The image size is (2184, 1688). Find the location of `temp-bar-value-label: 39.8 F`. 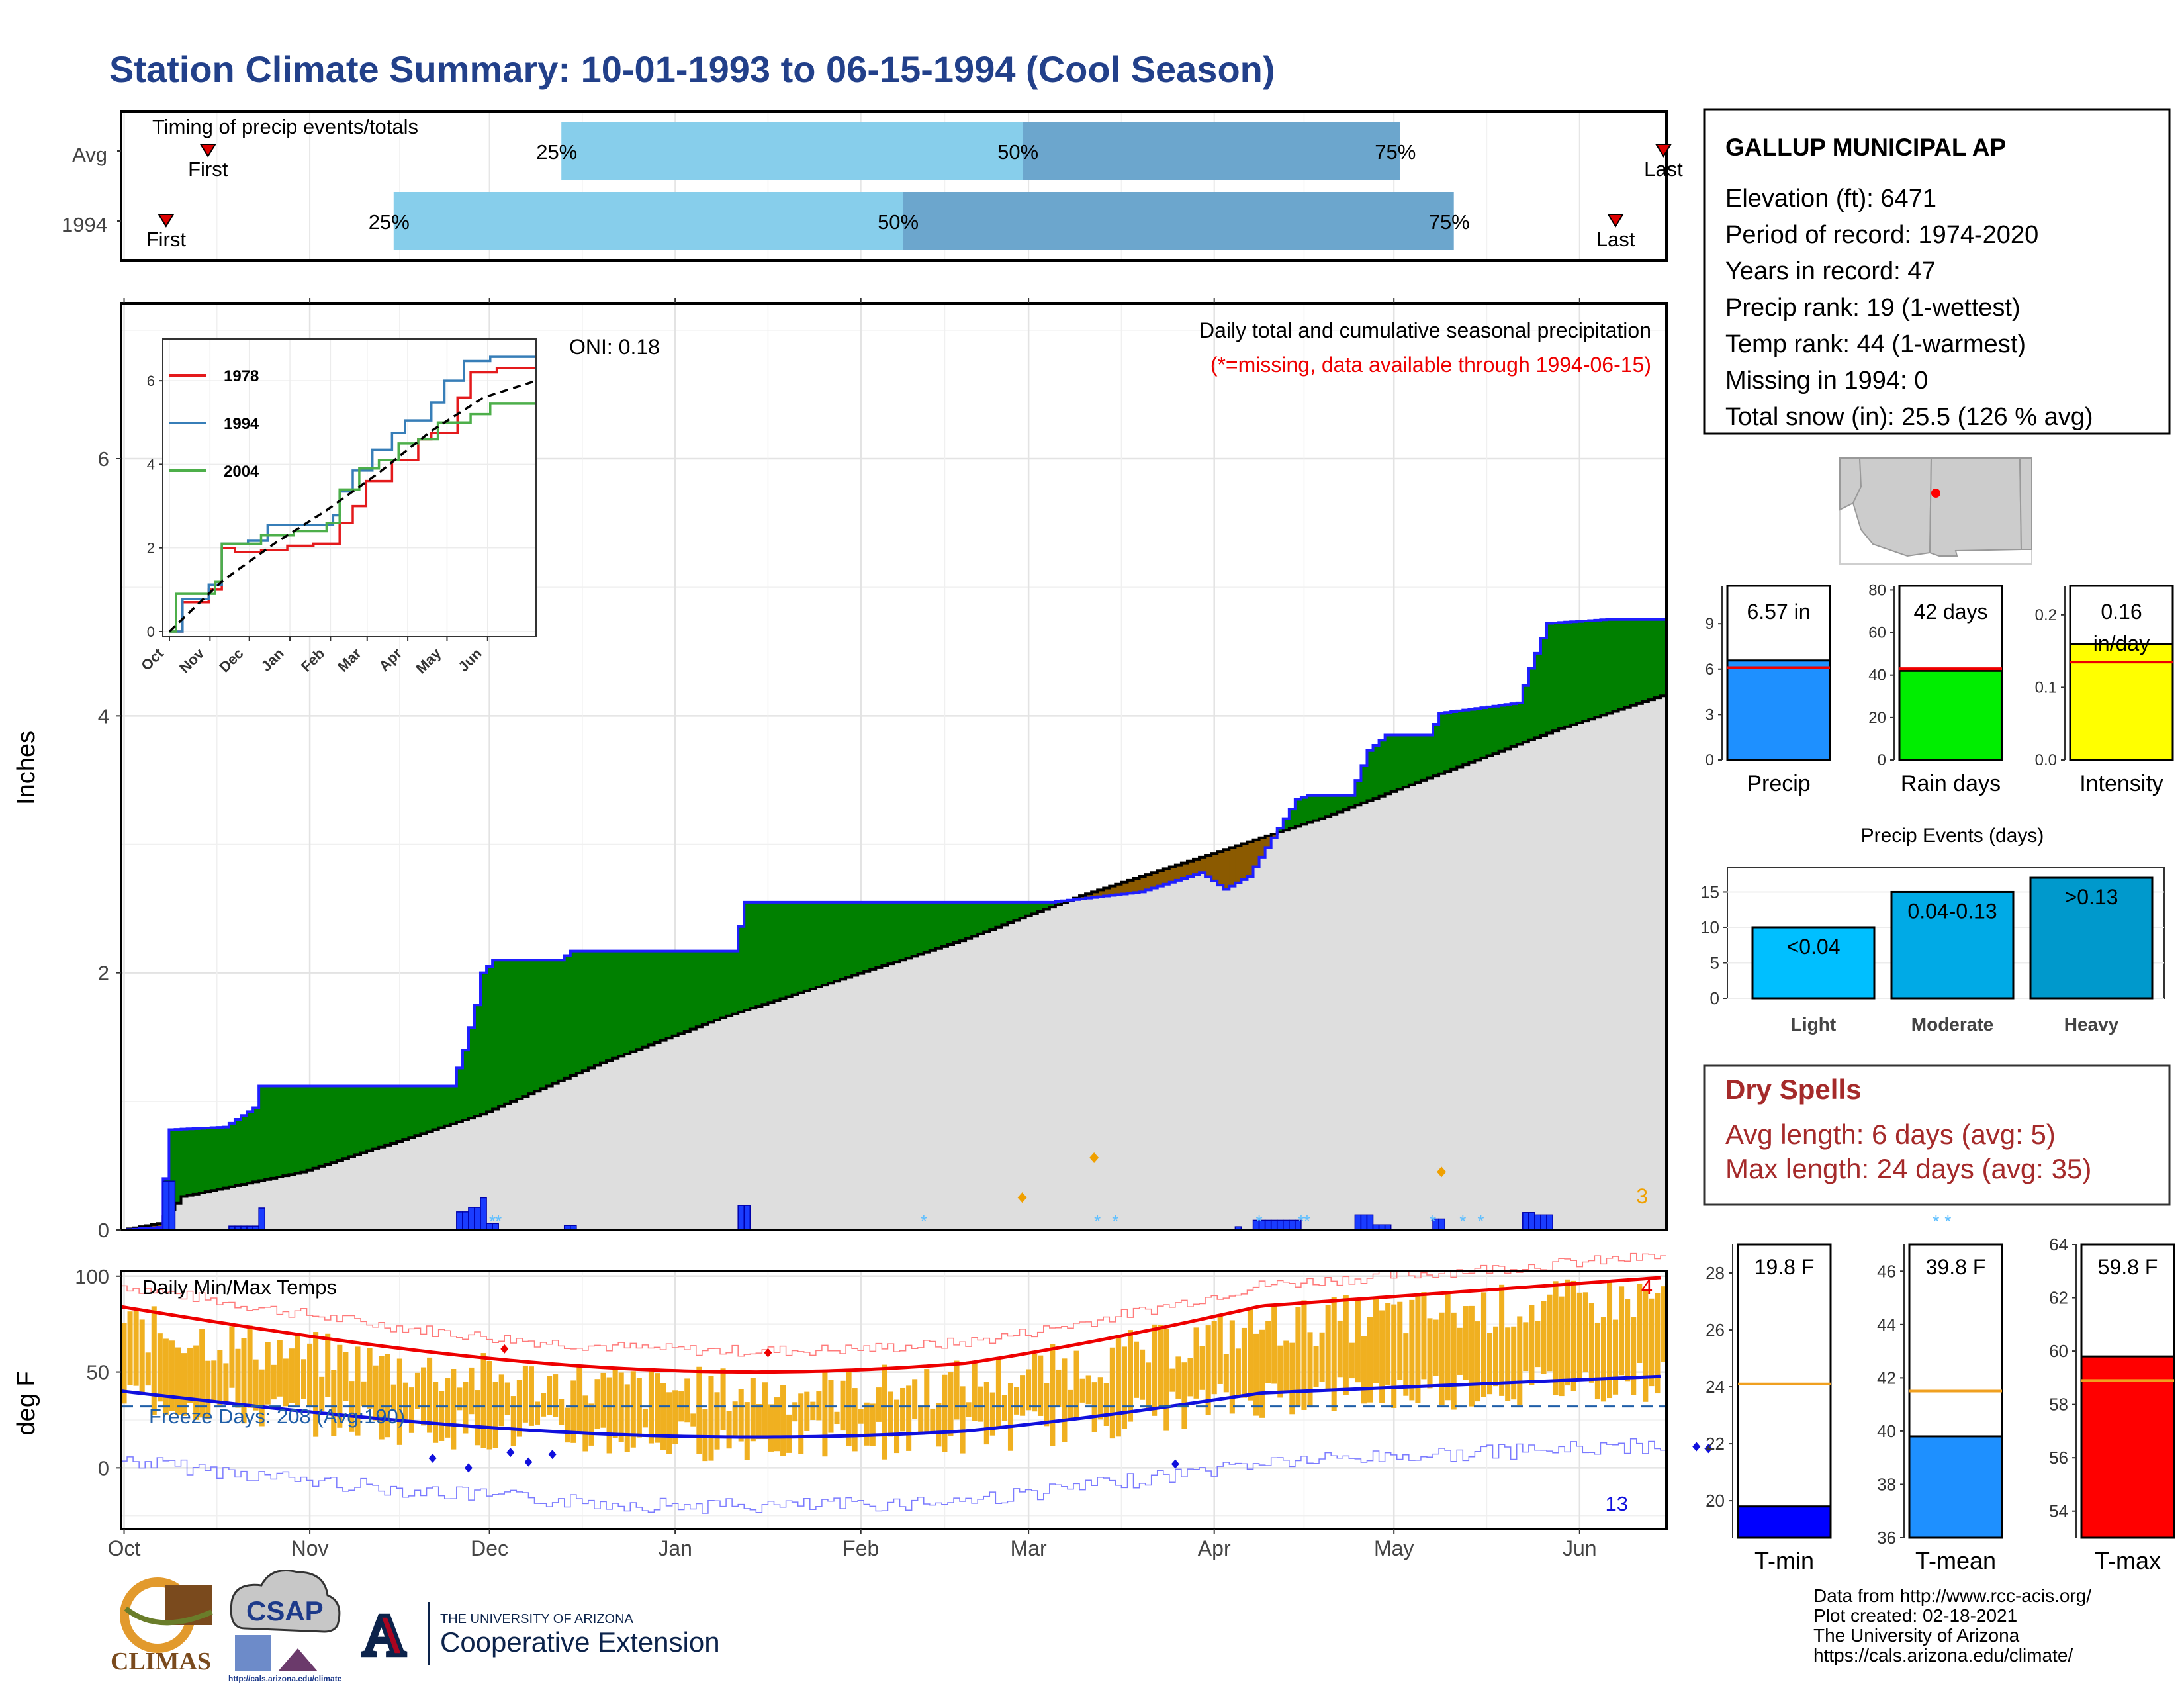

temp-bar-value-label: 39.8 F is located at coordinates (1956, 1267).